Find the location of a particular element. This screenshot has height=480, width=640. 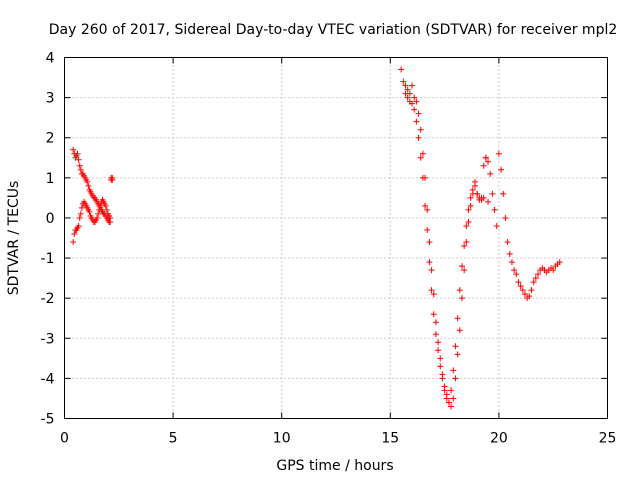

x-axis-label: GPS time / hours is located at coordinates (334, 466).